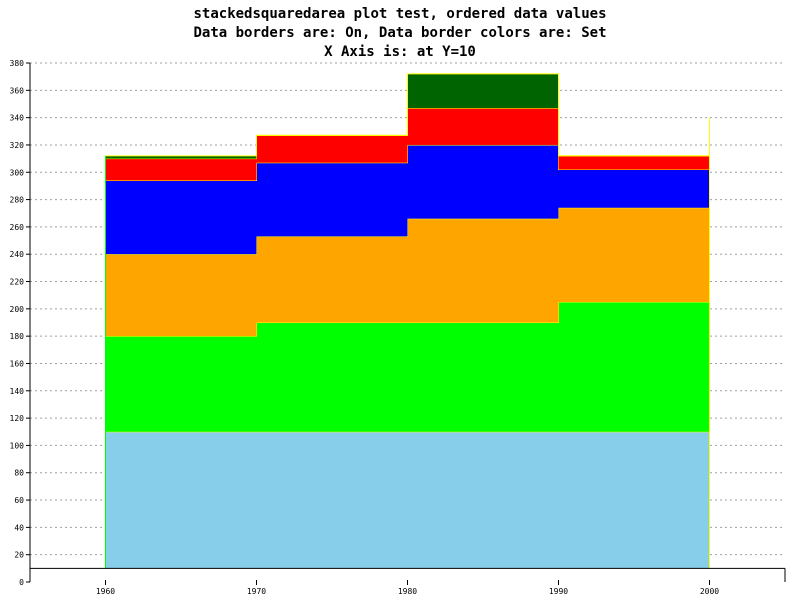 This screenshot has height=600, width=800. Describe the element at coordinates (17, 363) in the screenshot. I see `y-tick-label: 160` at that location.